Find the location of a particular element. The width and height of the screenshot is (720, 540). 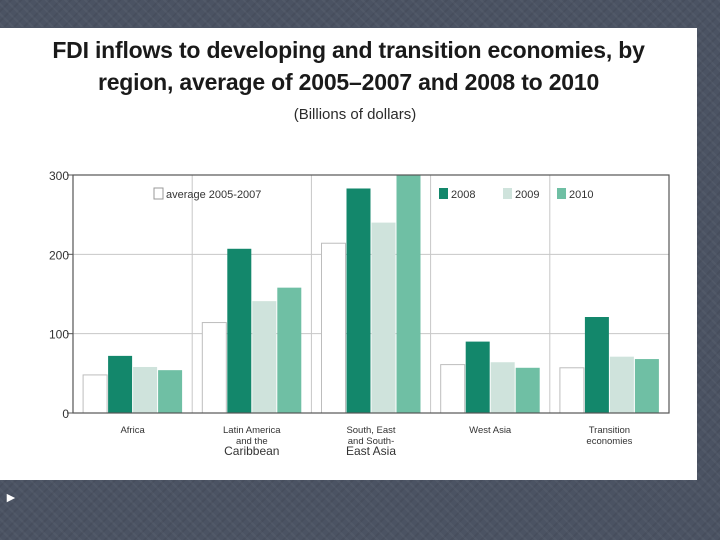

x-category-label-4-line-1: economies is located at coordinates (609, 441).